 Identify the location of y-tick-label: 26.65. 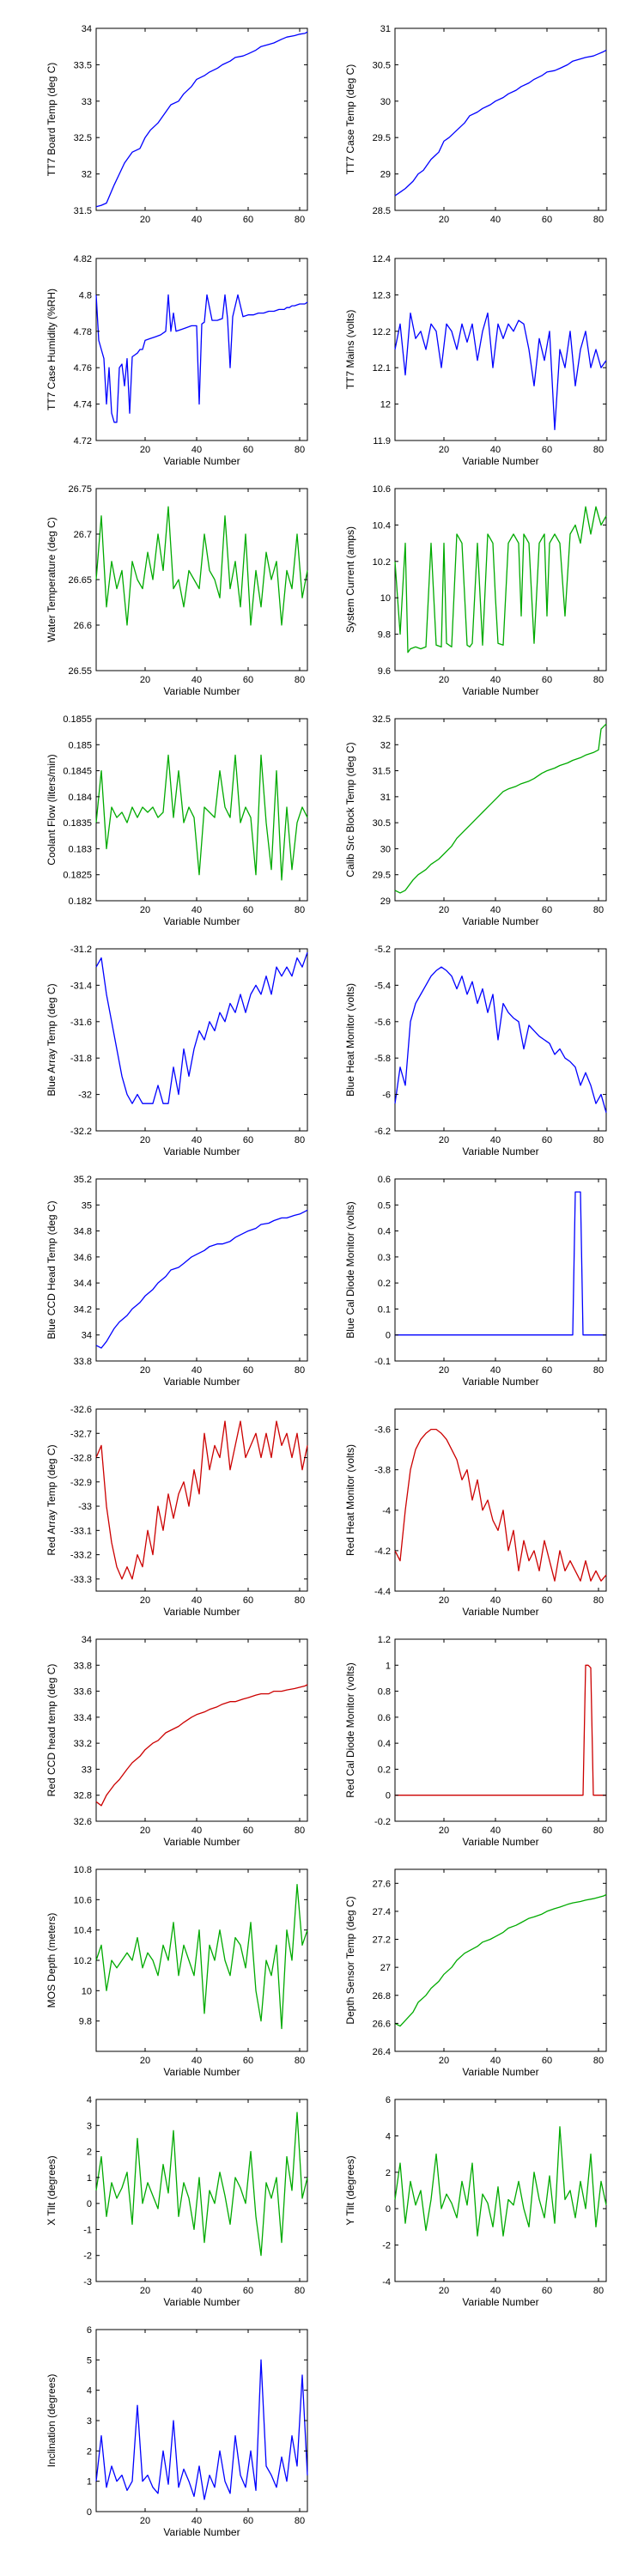
(80, 580).